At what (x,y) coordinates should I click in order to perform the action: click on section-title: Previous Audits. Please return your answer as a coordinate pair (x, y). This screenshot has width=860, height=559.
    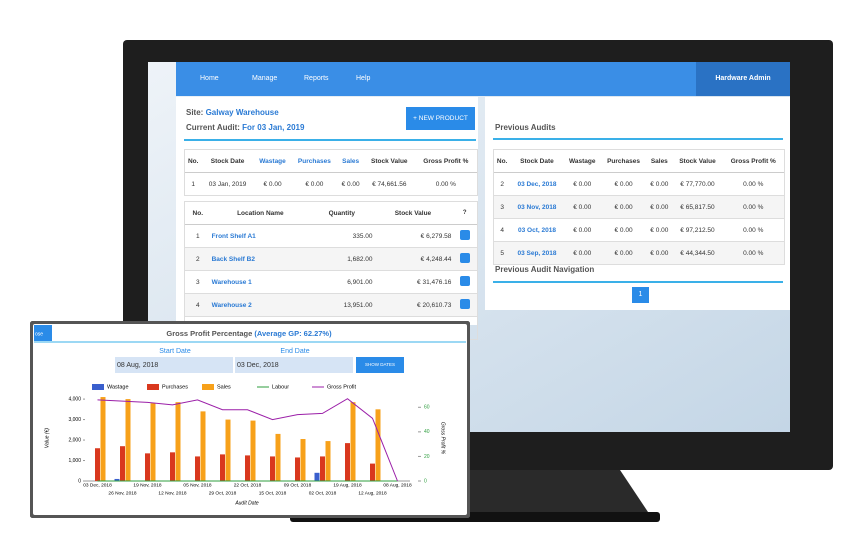
    Looking at the image, I should click on (525, 127).